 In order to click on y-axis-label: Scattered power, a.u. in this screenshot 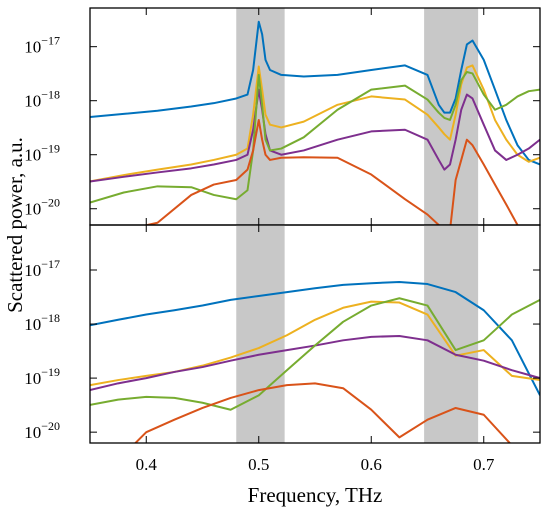, I will do `click(15, 225)`.